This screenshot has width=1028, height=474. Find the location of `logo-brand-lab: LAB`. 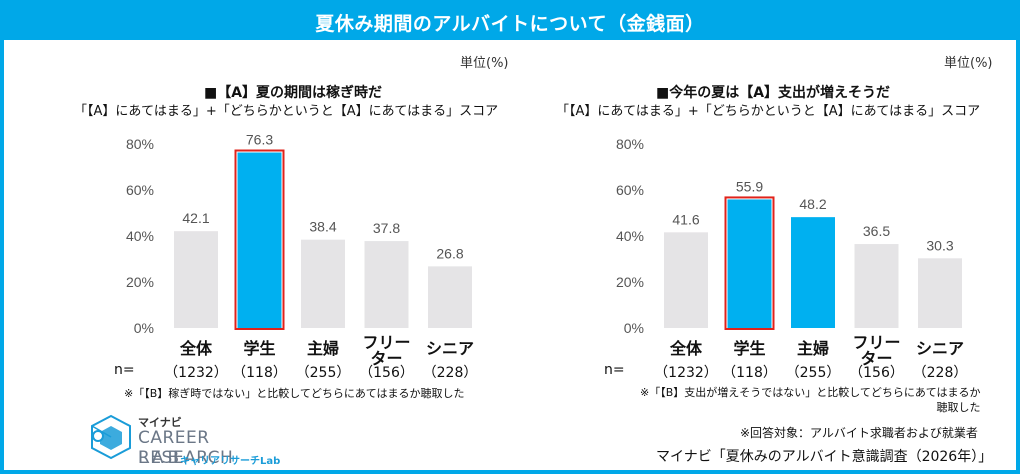

logo-brand-lab: LAB is located at coordinates (161, 458).